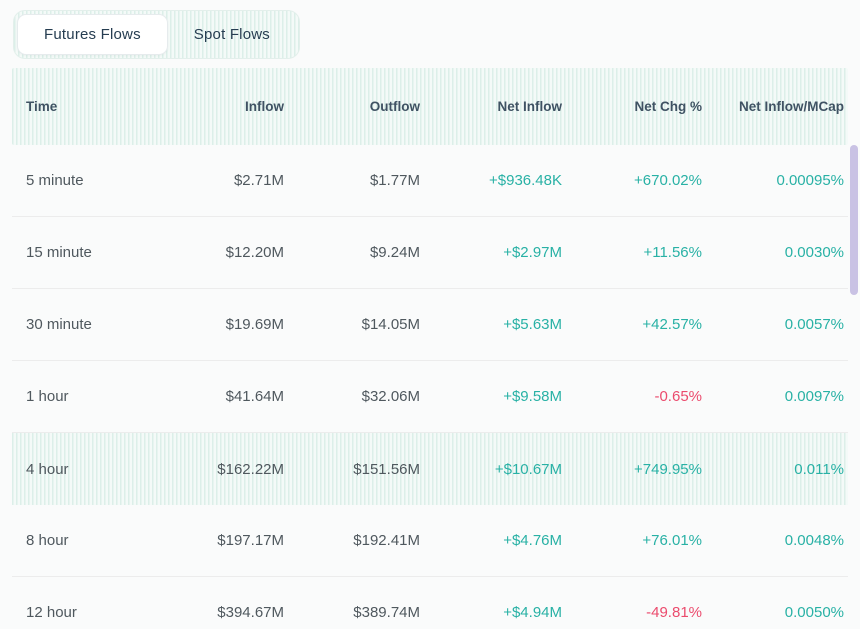  What do you see at coordinates (672, 324) in the screenshot?
I see `cell-net-chg: +42.57%` at bounding box center [672, 324].